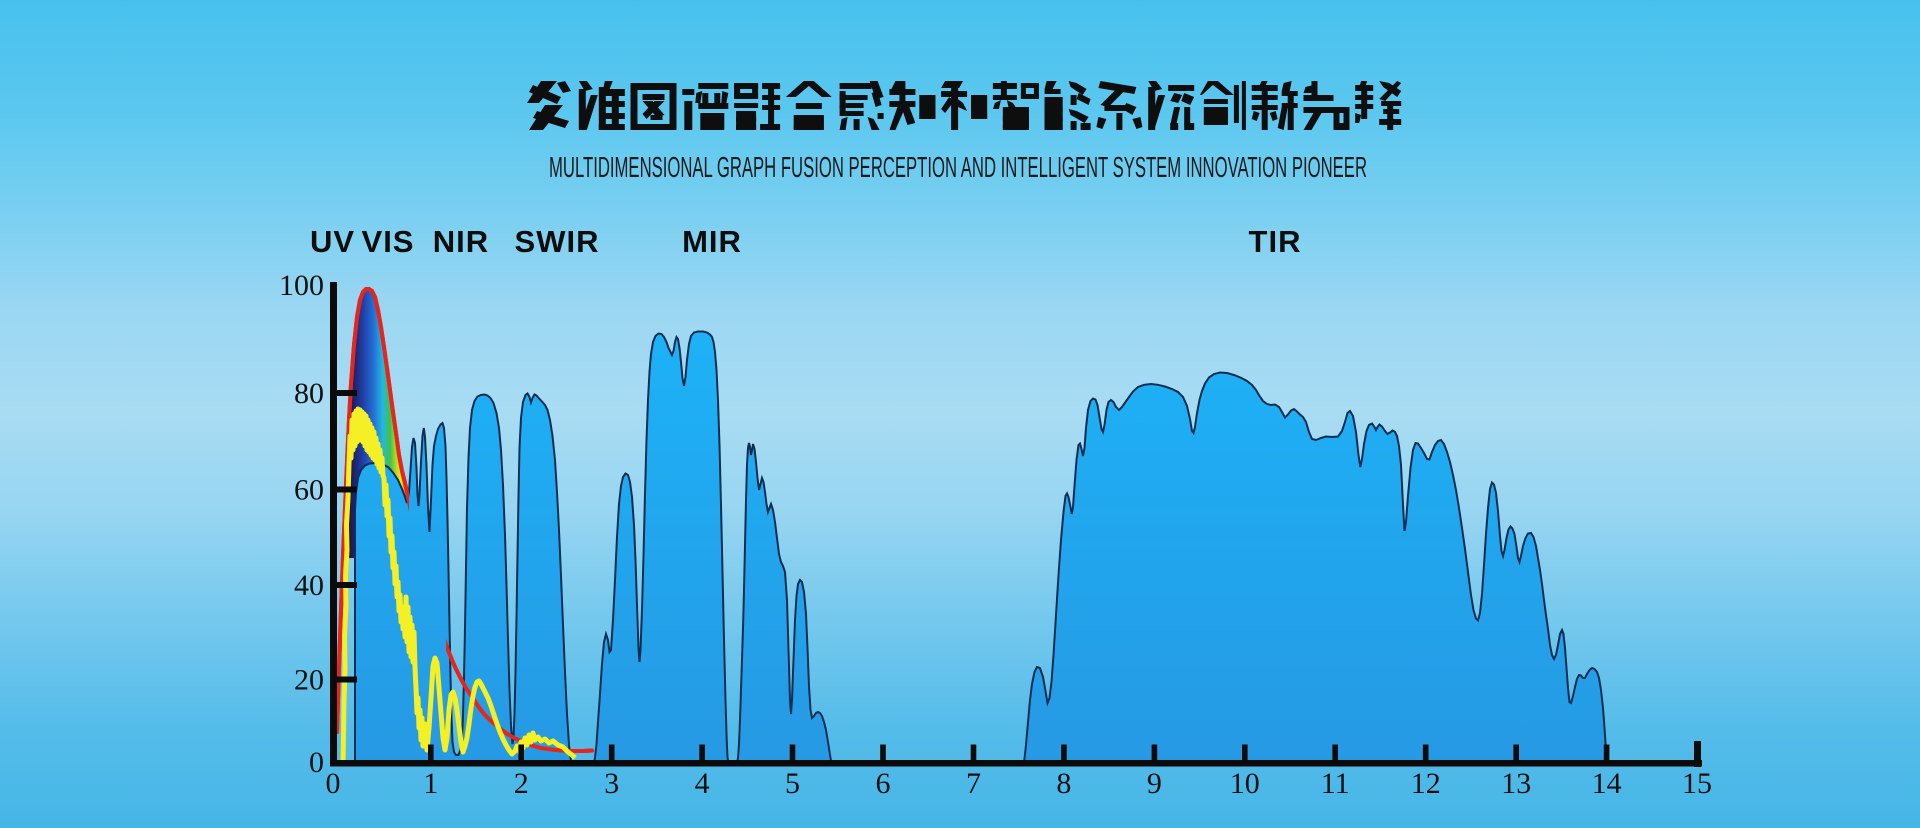 This screenshot has width=1920, height=828. I want to click on svg-text: MIR, so click(712, 241).